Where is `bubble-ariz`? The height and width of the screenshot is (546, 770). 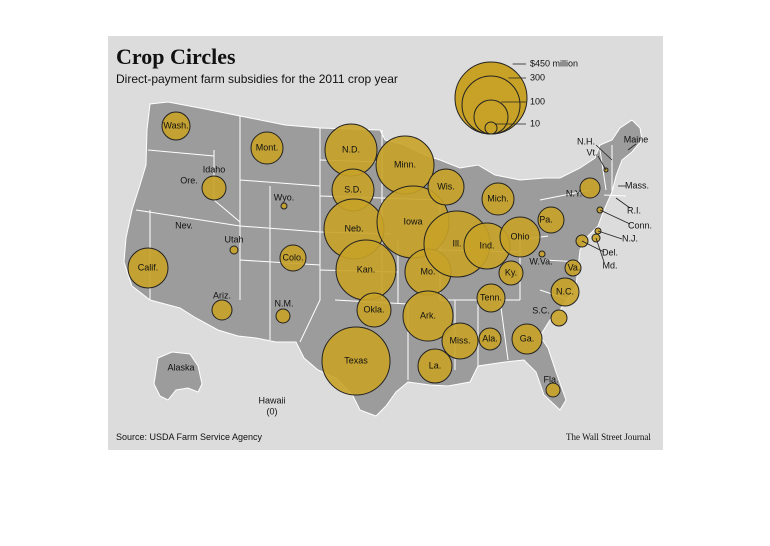 bubble-ariz is located at coordinates (222, 310).